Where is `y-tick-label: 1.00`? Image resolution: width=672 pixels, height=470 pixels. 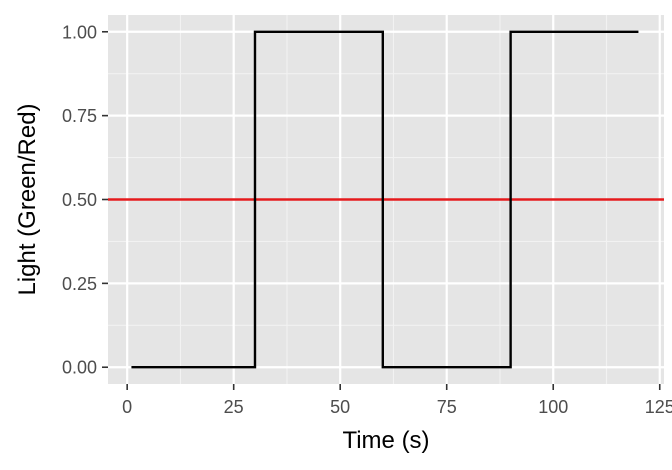
y-tick-label: 1.00 is located at coordinates (79, 32).